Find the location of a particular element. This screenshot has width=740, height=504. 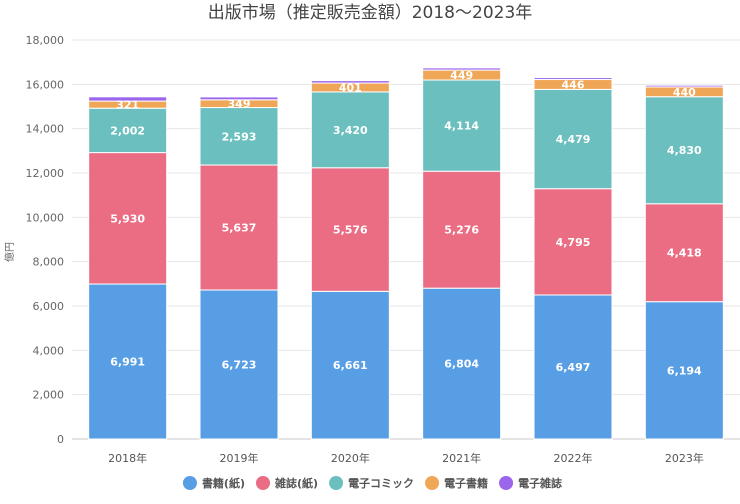

x-tick-label: 2019年 is located at coordinates (239, 458).